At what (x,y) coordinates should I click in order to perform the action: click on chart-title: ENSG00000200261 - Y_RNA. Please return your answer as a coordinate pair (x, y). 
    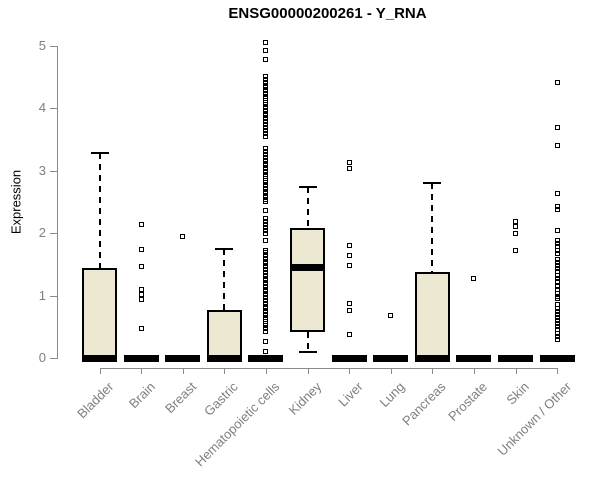
    Looking at the image, I should click on (327, 13).